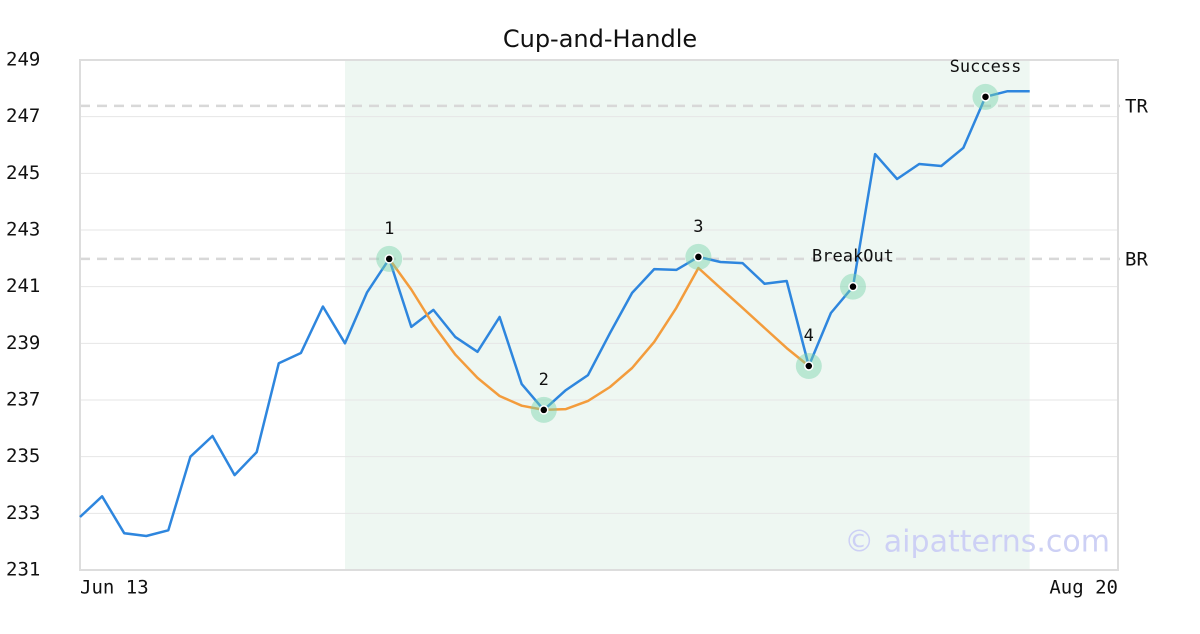  Describe the element at coordinates (23, 513) in the screenshot. I see `y-tick-label: 233` at that location.